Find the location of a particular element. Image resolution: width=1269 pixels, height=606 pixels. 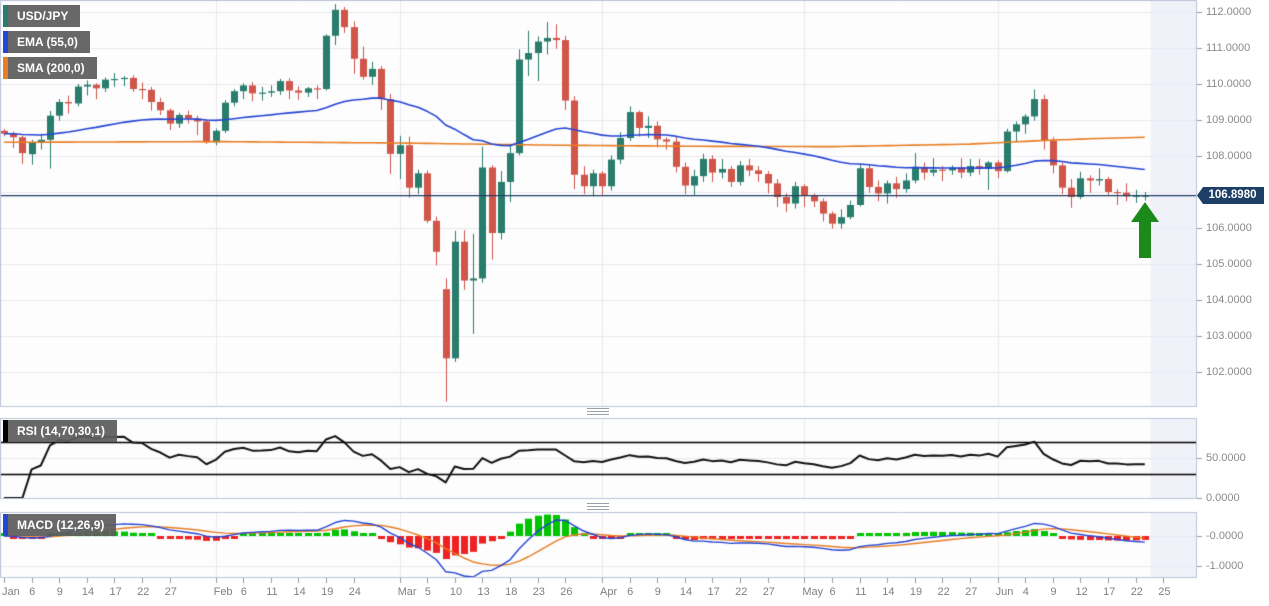

legend-usdjpy: USD/JPY is located at coordinates (42, 16).